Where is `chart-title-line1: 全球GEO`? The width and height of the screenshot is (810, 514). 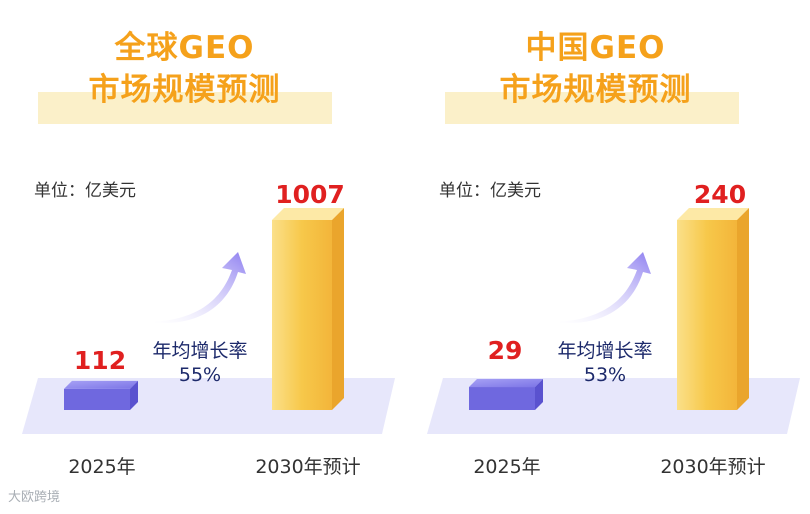 chart-title-line1: 全球GEO is located at coordinates (184, 48).